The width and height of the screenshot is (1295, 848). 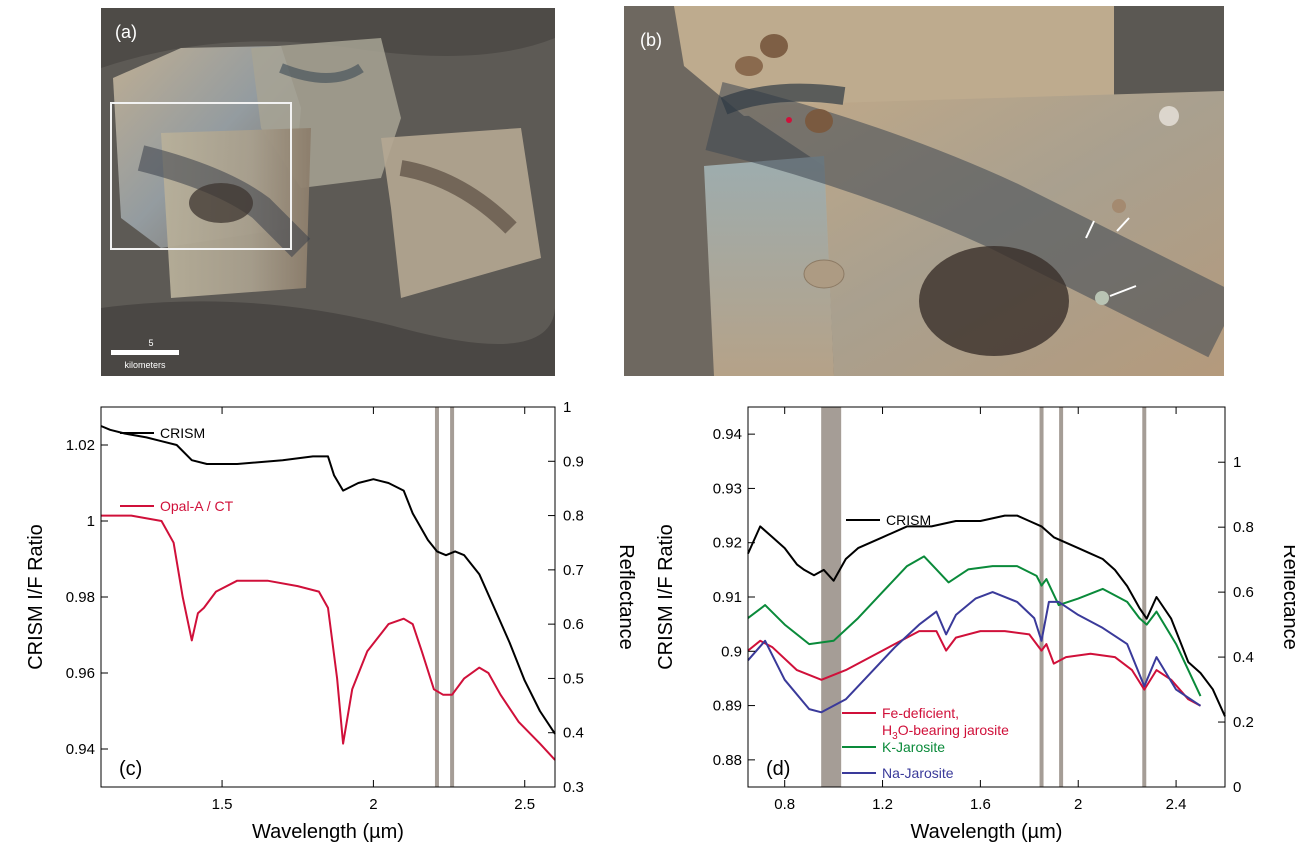 What do you see at coordinates (913, 747) in the screenshot?
I see `legend-label: K-Jarosite` at bounding box center [913, 747].